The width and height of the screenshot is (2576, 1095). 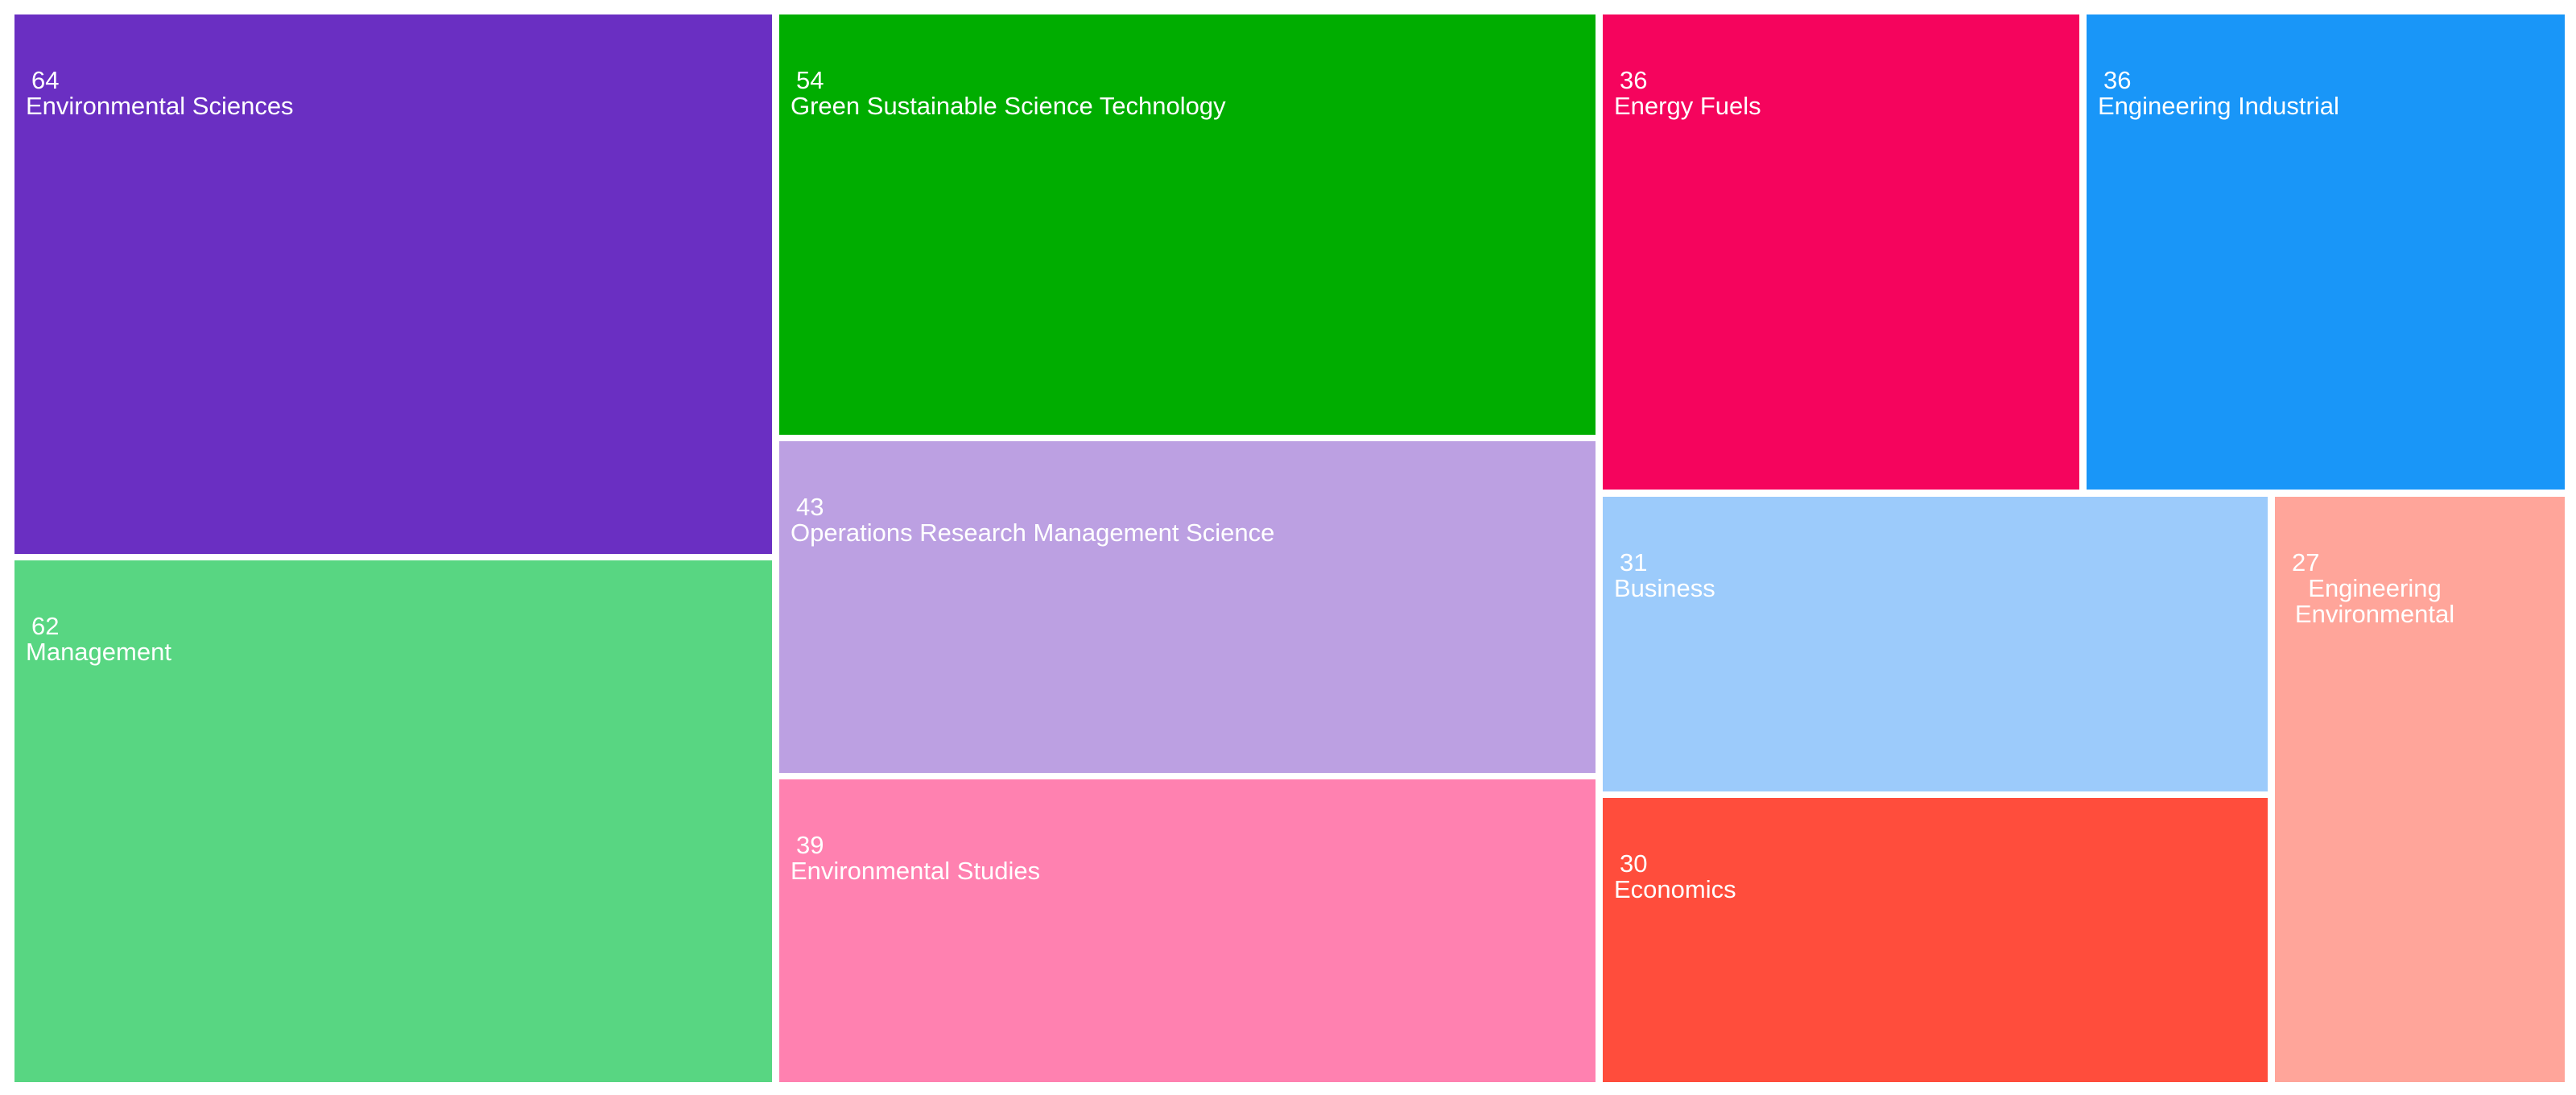 What do you see at coordinates (45, 80) in the screenshot?
I see `tile-value: 64` at bounding box center [45, 80].